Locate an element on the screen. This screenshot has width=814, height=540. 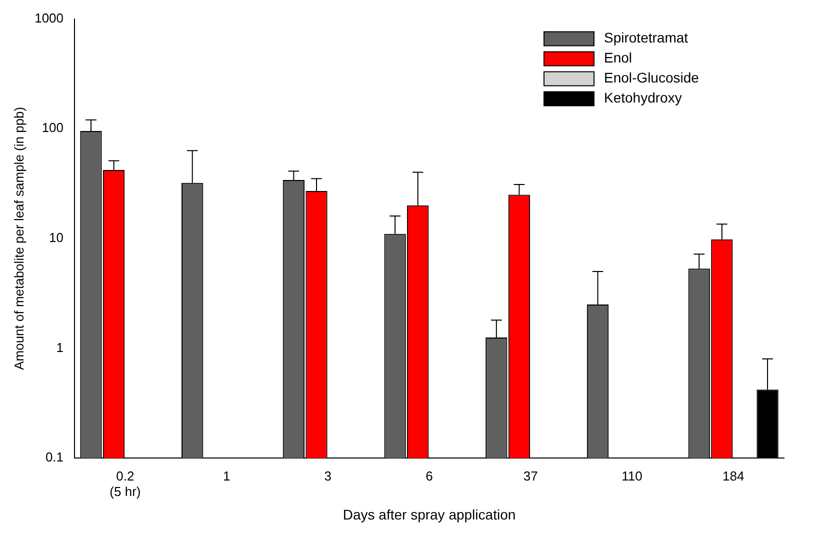
legend-label: Enol is located at coordinates (618, 58).